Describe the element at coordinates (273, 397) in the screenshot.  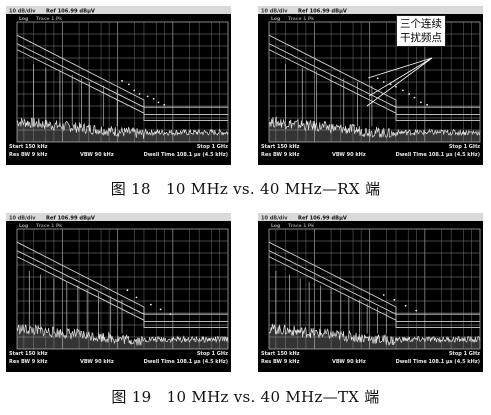
I see `figure-19-title: 10 MHz vs. 40 MHz—TX 端` at that location.